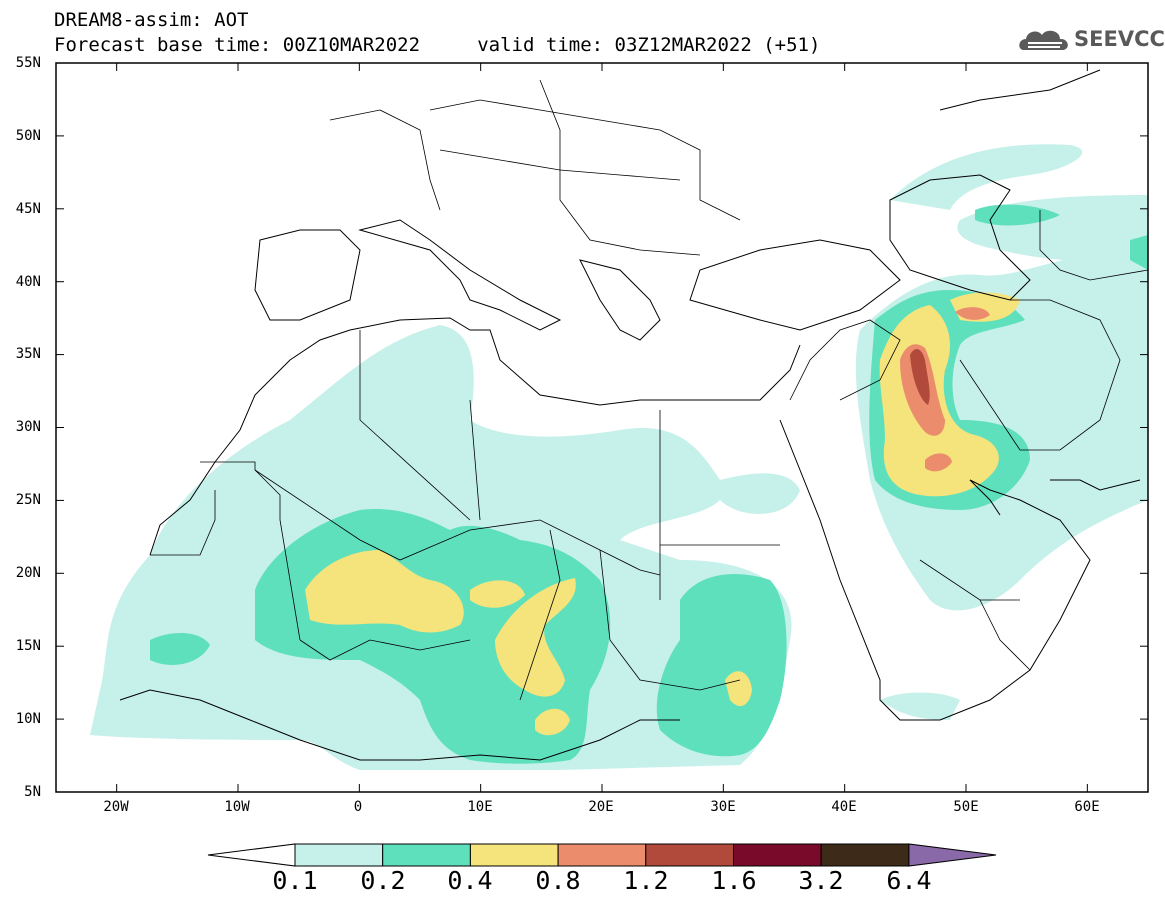 This screenshot has height=905, width=1165. I want to click on lat-label: 55N, so click(28, 63).